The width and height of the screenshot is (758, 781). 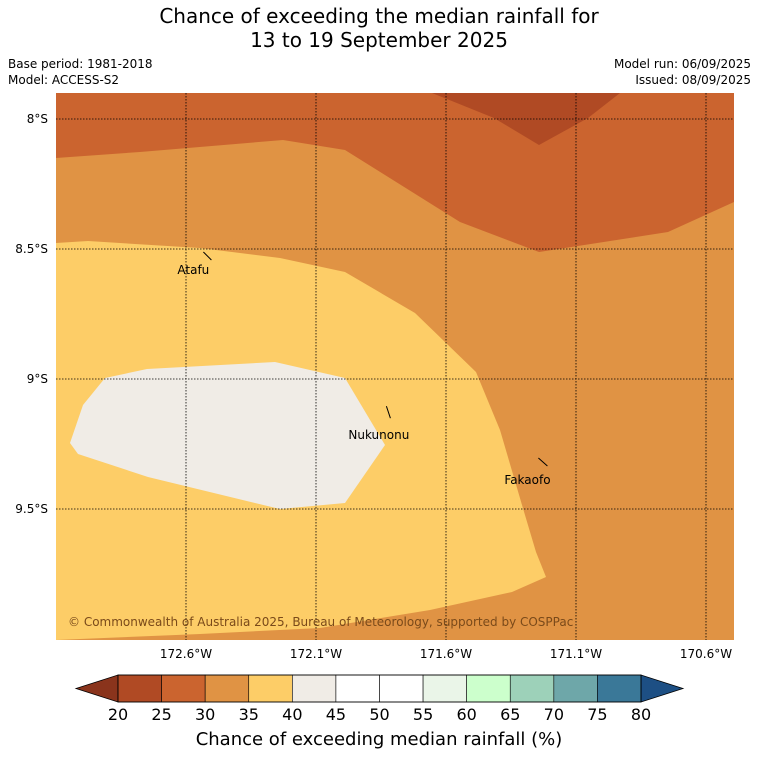 I want to click on meta-left: Base period: 1981-2018 Model: ACCESS-S2, so click(x=80, y=72).